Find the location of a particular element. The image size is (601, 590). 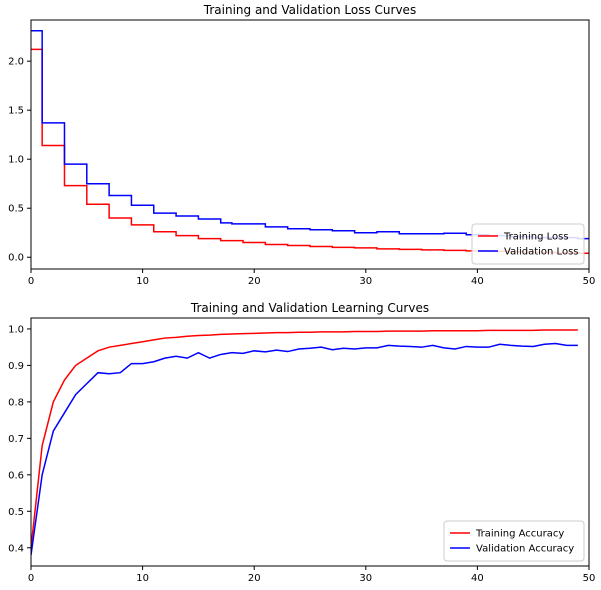

y-tick-label: 0.9 is located at coordinates (16, 366).